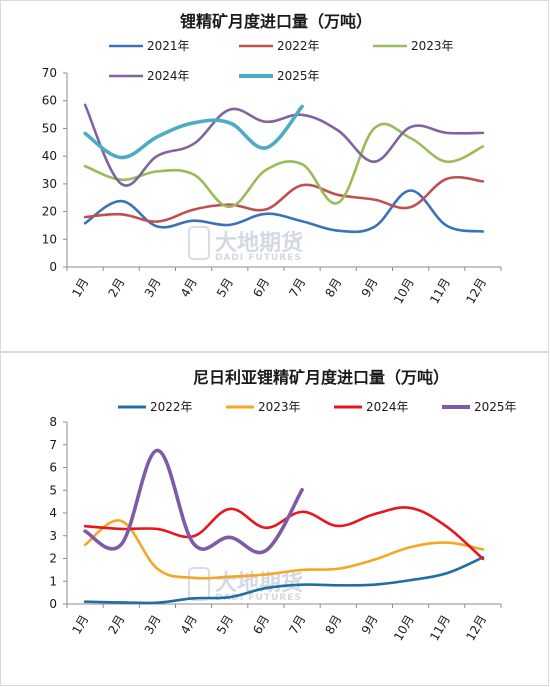 This screenshot has height=687, width=550. I want to click on y-tick-label: 40, so click(49, 156).